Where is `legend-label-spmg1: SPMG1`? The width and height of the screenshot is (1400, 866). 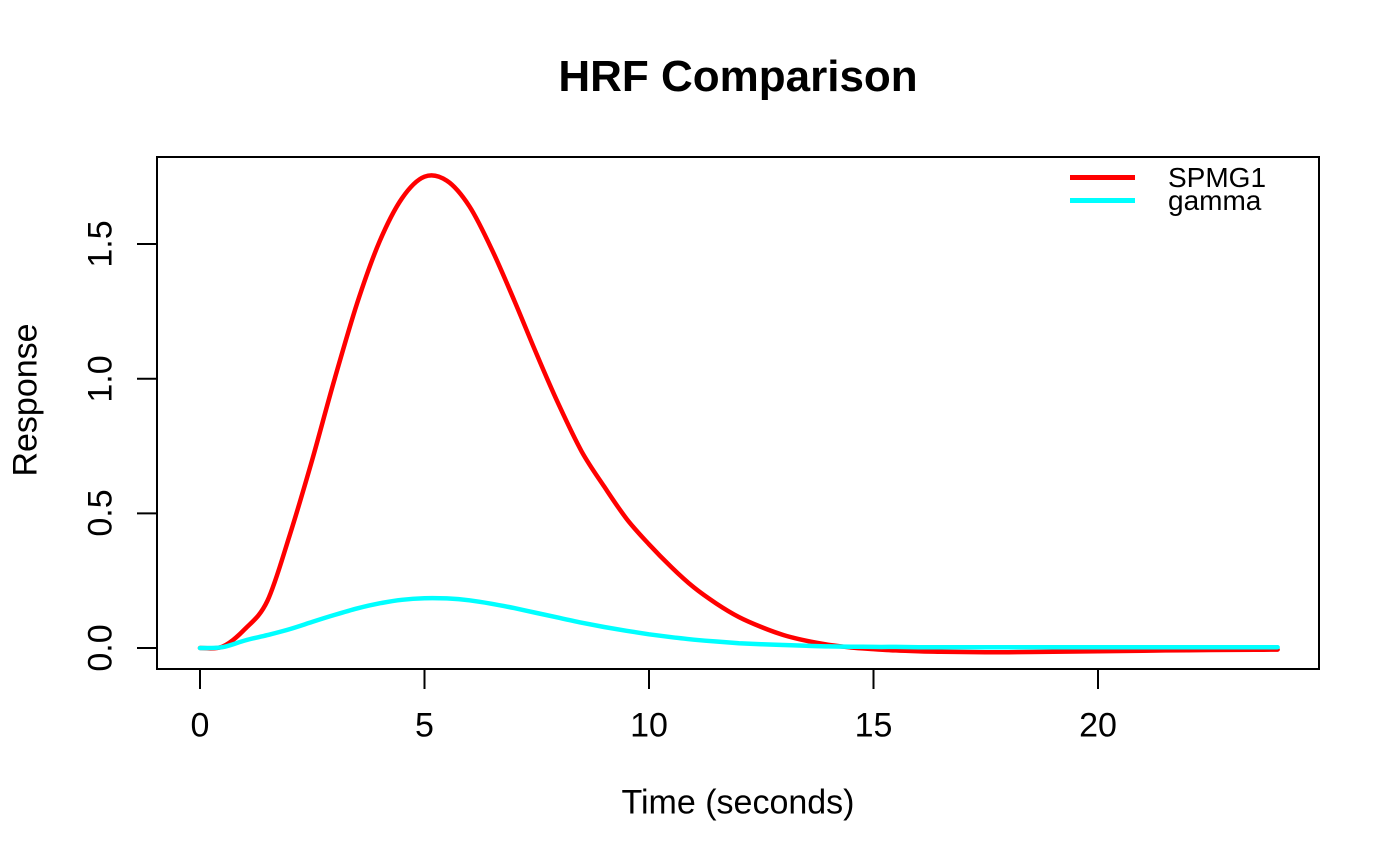
legend-label-spmg1: SPMG1 is located at coordinates (1217, 177).